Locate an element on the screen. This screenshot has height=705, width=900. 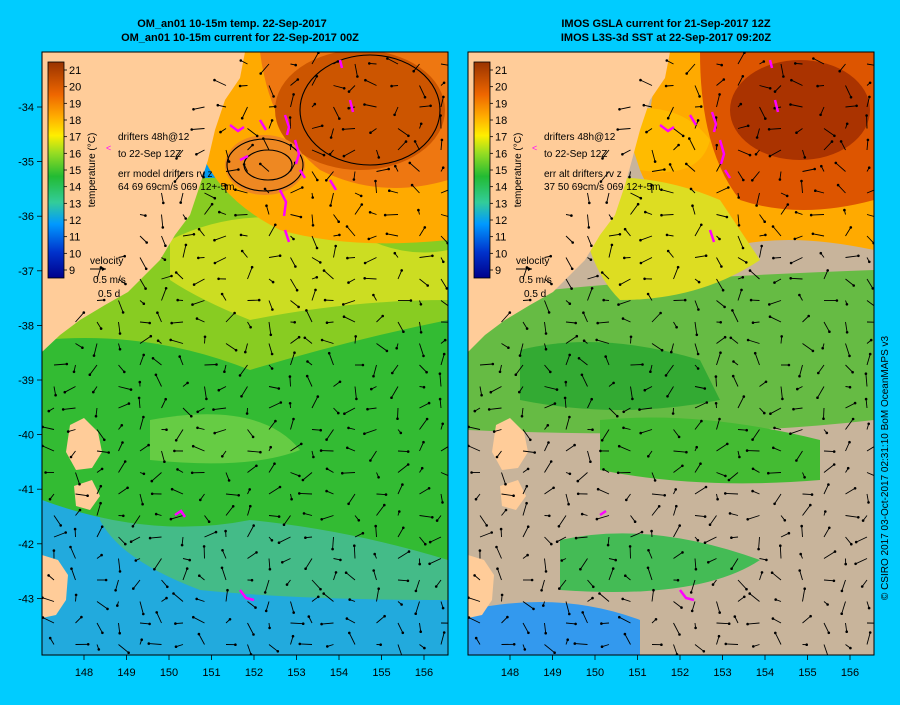
lat-tick-label: -37 is located at coordinates (26, 272).